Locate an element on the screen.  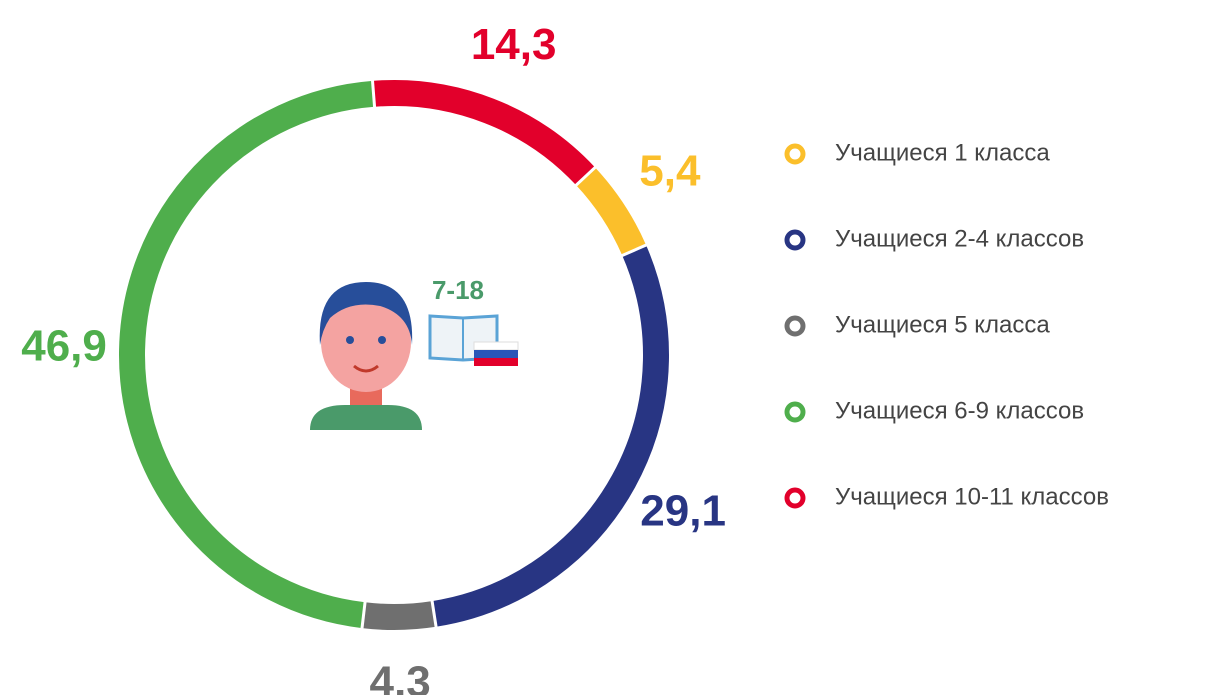
value-label: 46,9 is located at coordinates (64, 345).